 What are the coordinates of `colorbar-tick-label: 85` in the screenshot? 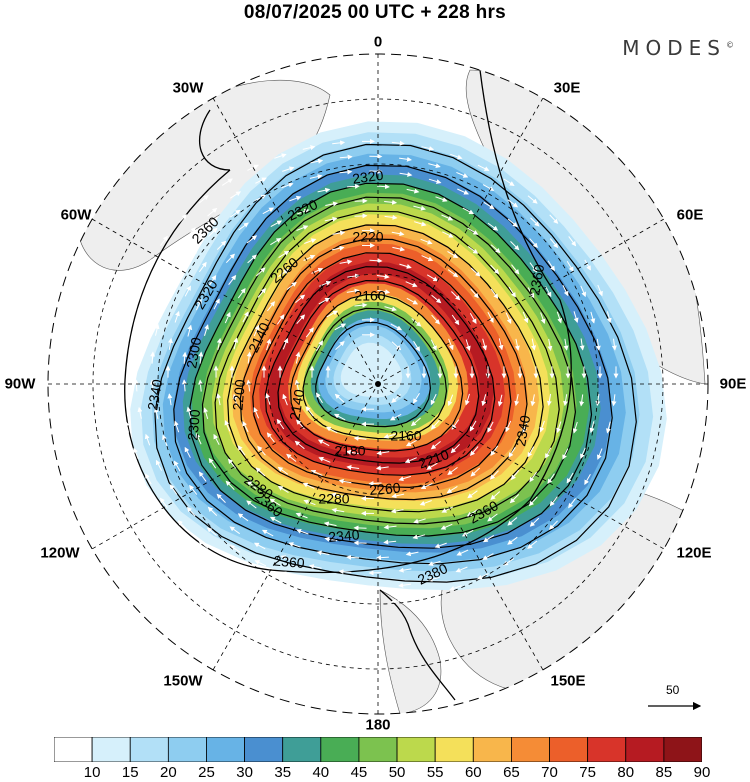 It's located at (664, 772).